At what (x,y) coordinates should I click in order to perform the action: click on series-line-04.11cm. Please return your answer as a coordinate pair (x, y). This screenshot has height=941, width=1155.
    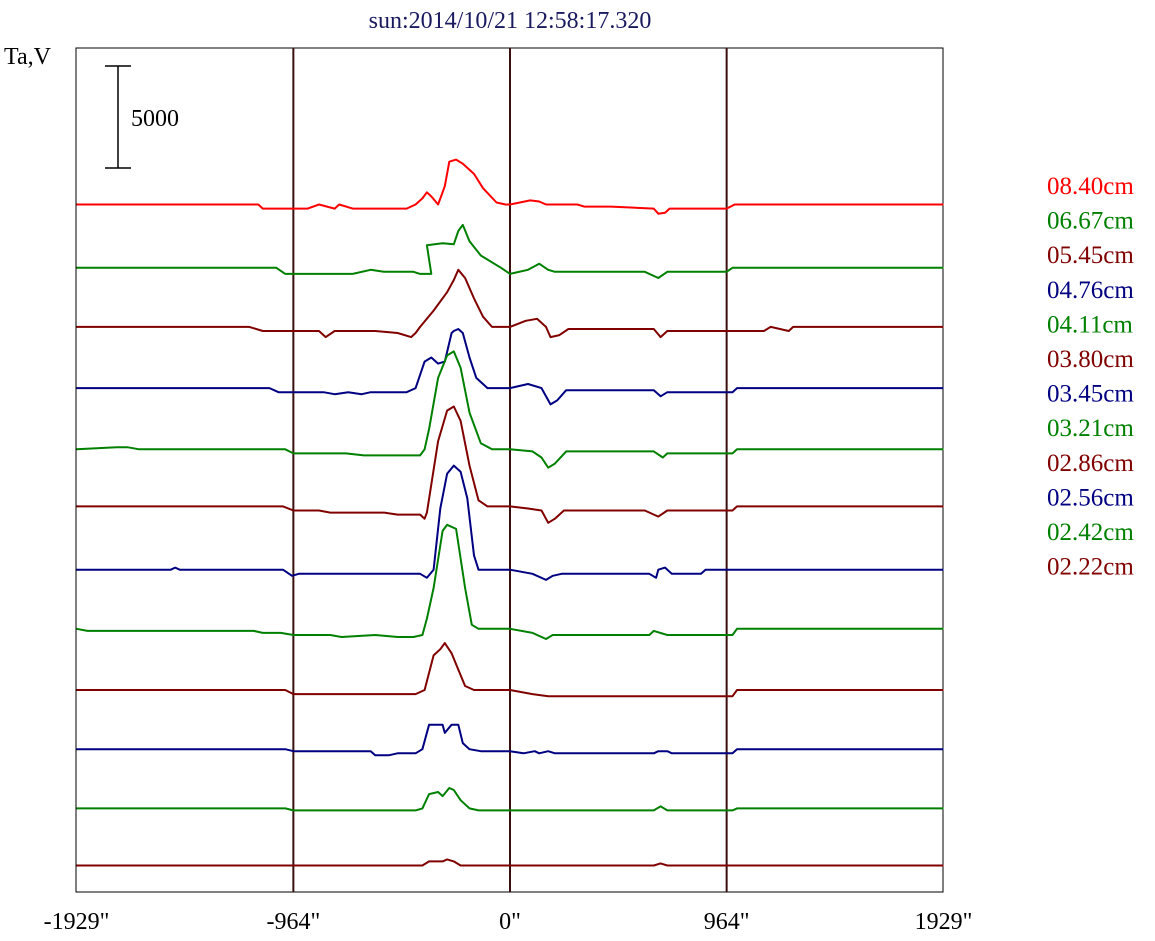
    Looking at the image, I should click on (510, 409).